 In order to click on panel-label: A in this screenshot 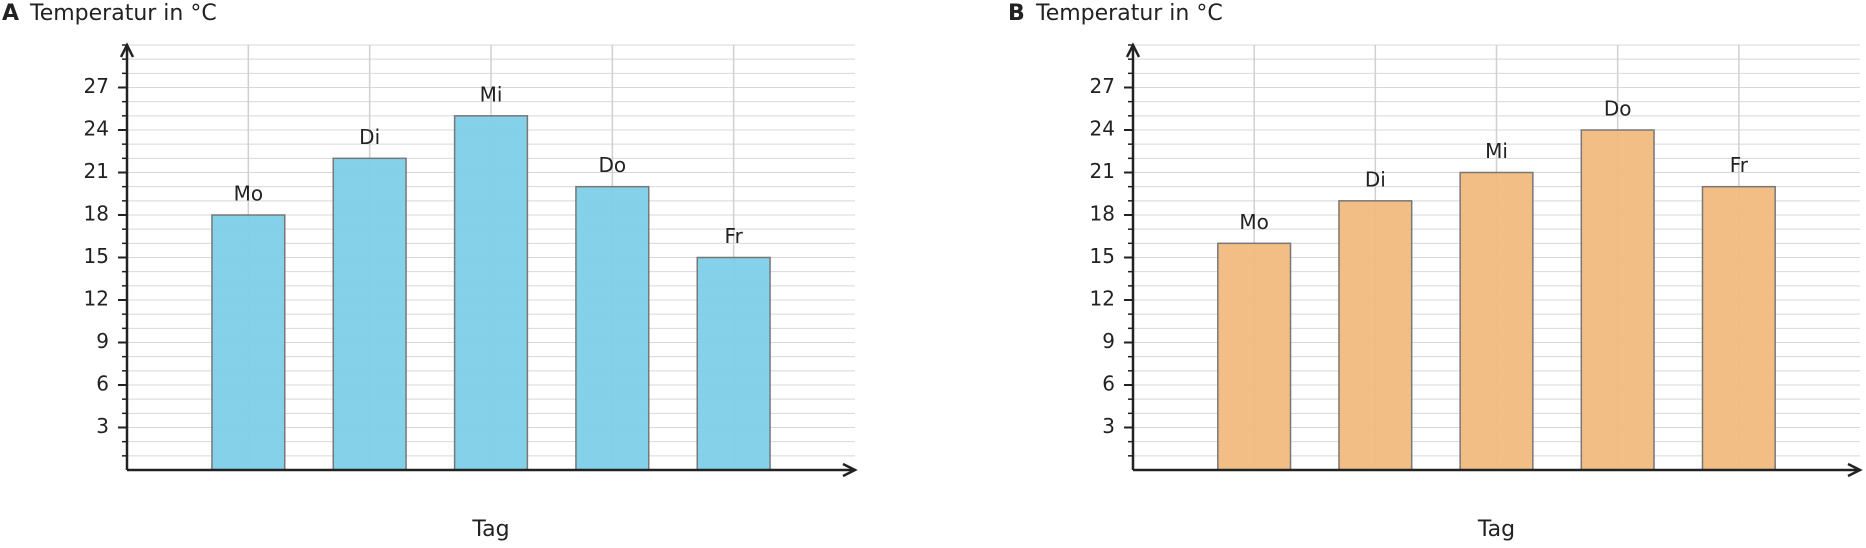, I will do `click(10, 13)`.